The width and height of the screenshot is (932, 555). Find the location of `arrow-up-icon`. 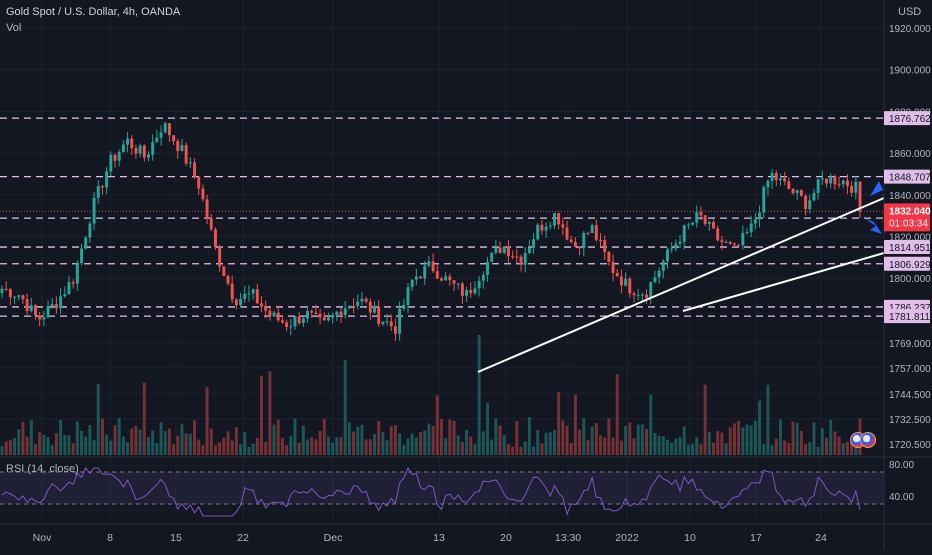

arrow-up-icon is located at coordinates (876, 188).